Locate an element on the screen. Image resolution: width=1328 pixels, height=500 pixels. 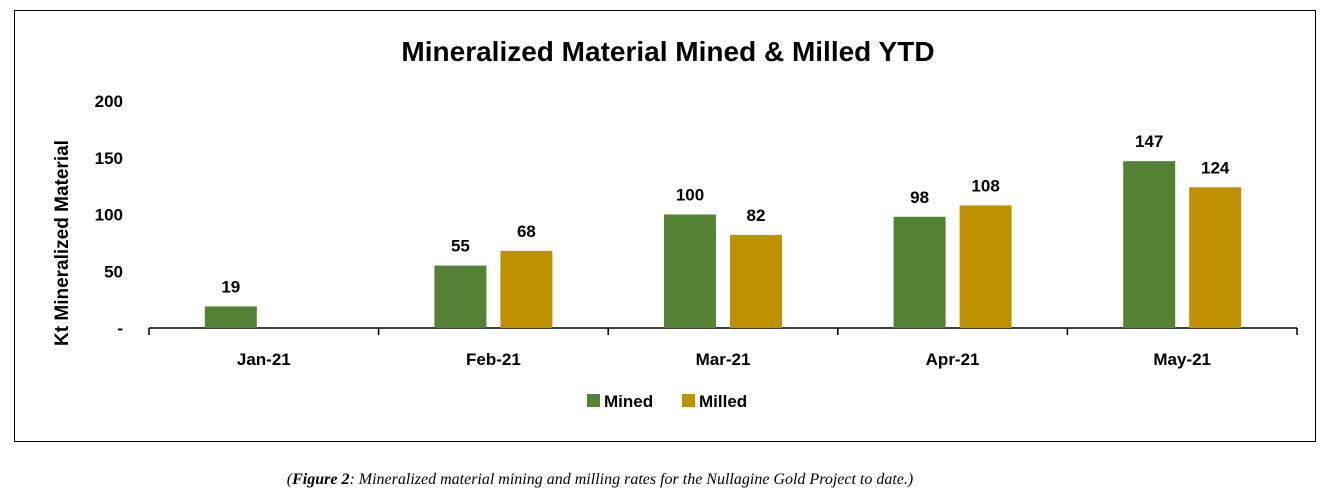
caption-label: Figure 2 is located at coordinates (321, 479).